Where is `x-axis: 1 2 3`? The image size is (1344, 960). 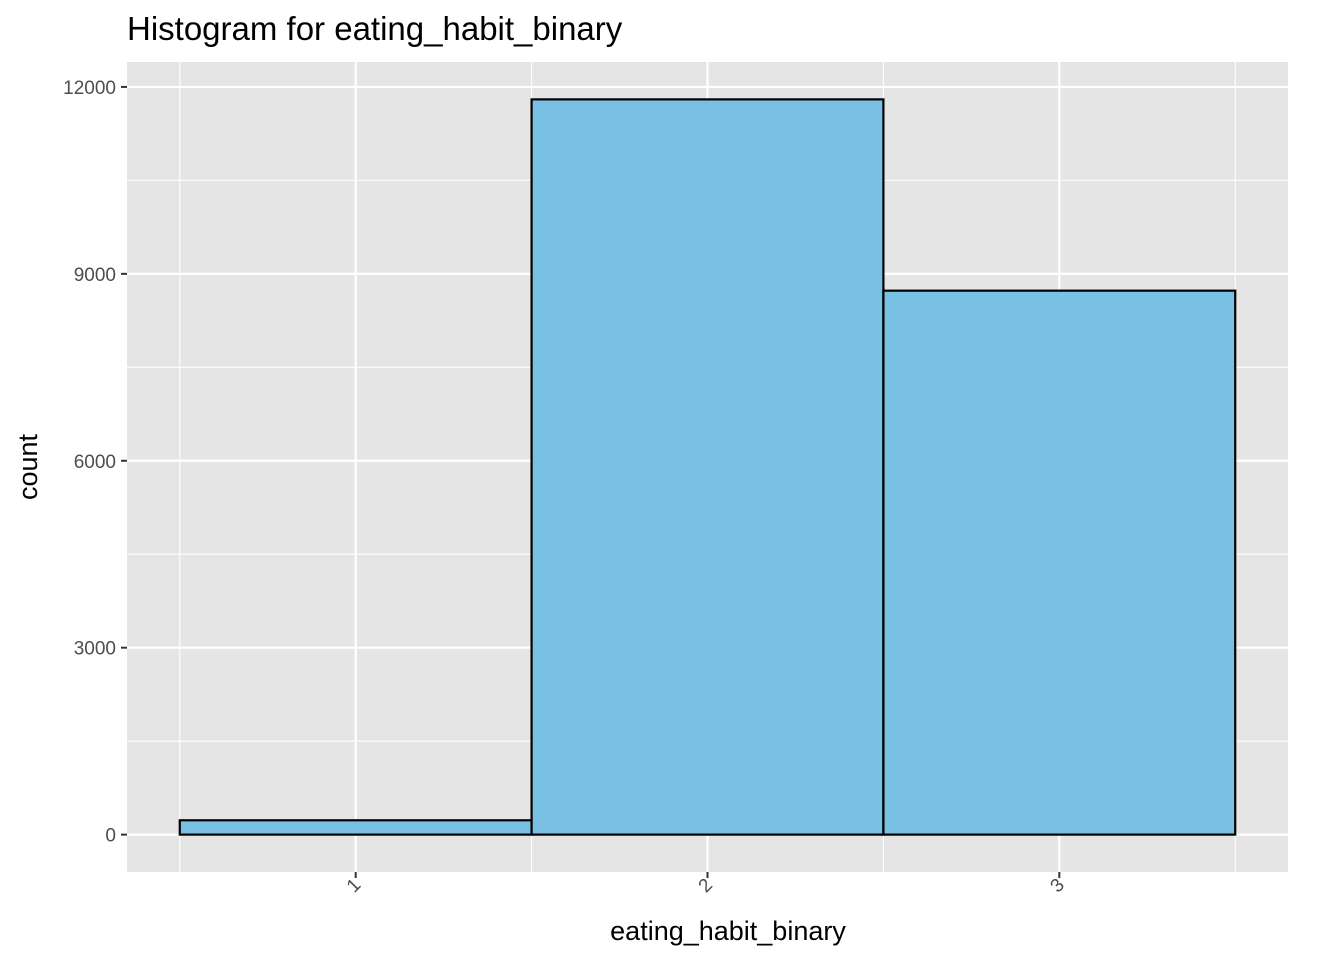 x-axis: 1 2 3 is located at coordinates (706, 884).